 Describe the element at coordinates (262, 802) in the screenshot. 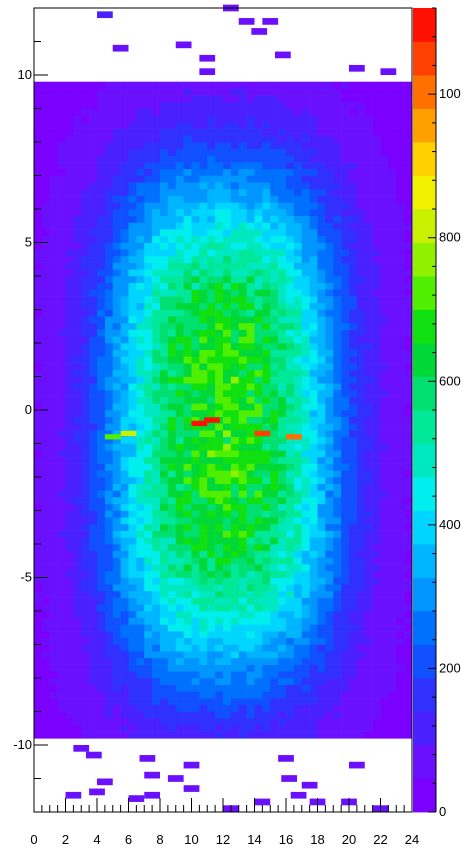

I see `outlier-cell` at that location.